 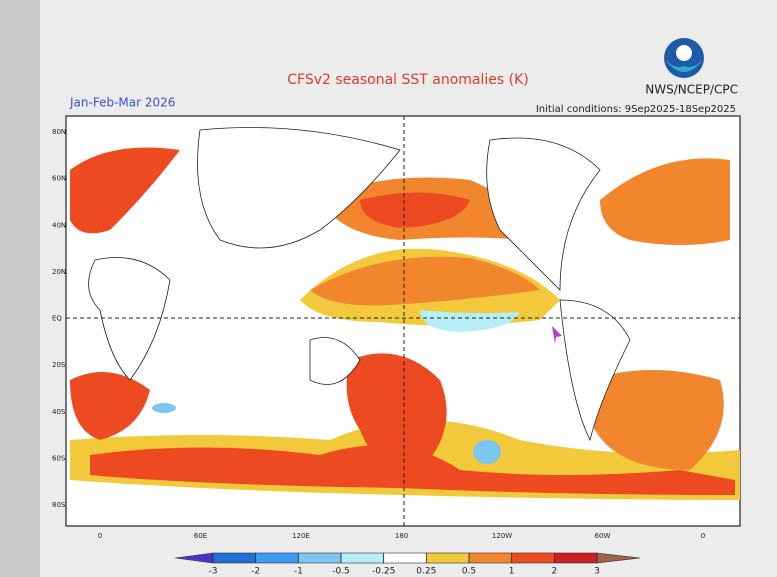 What do you see at coordinates (408, 80) in the screenshot?
I see `title: CFSv2 seasonal SST anomalies (K)` at bounding box center [408, 80].